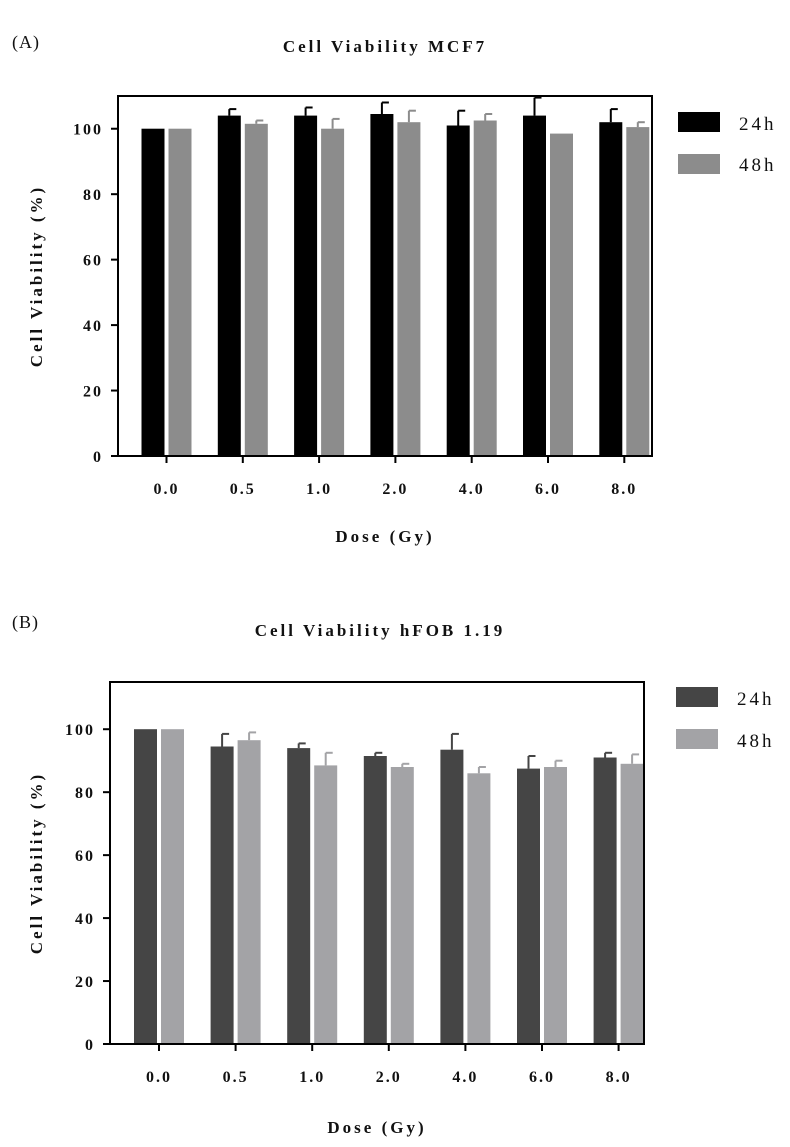  I want to click on chart-b-y-axis: 0 20 40 60 80 100, so click(87, 888).